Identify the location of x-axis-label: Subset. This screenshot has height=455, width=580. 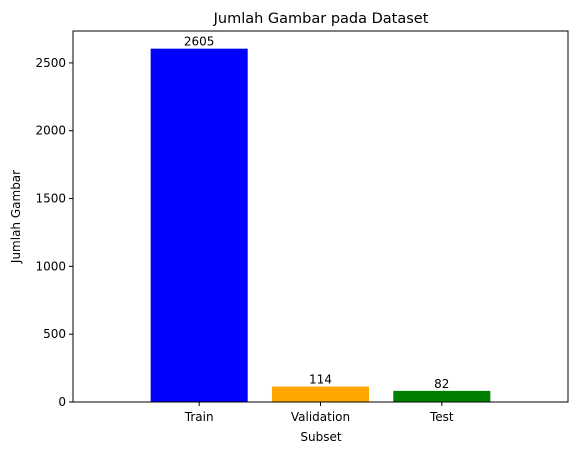
(320, 437).